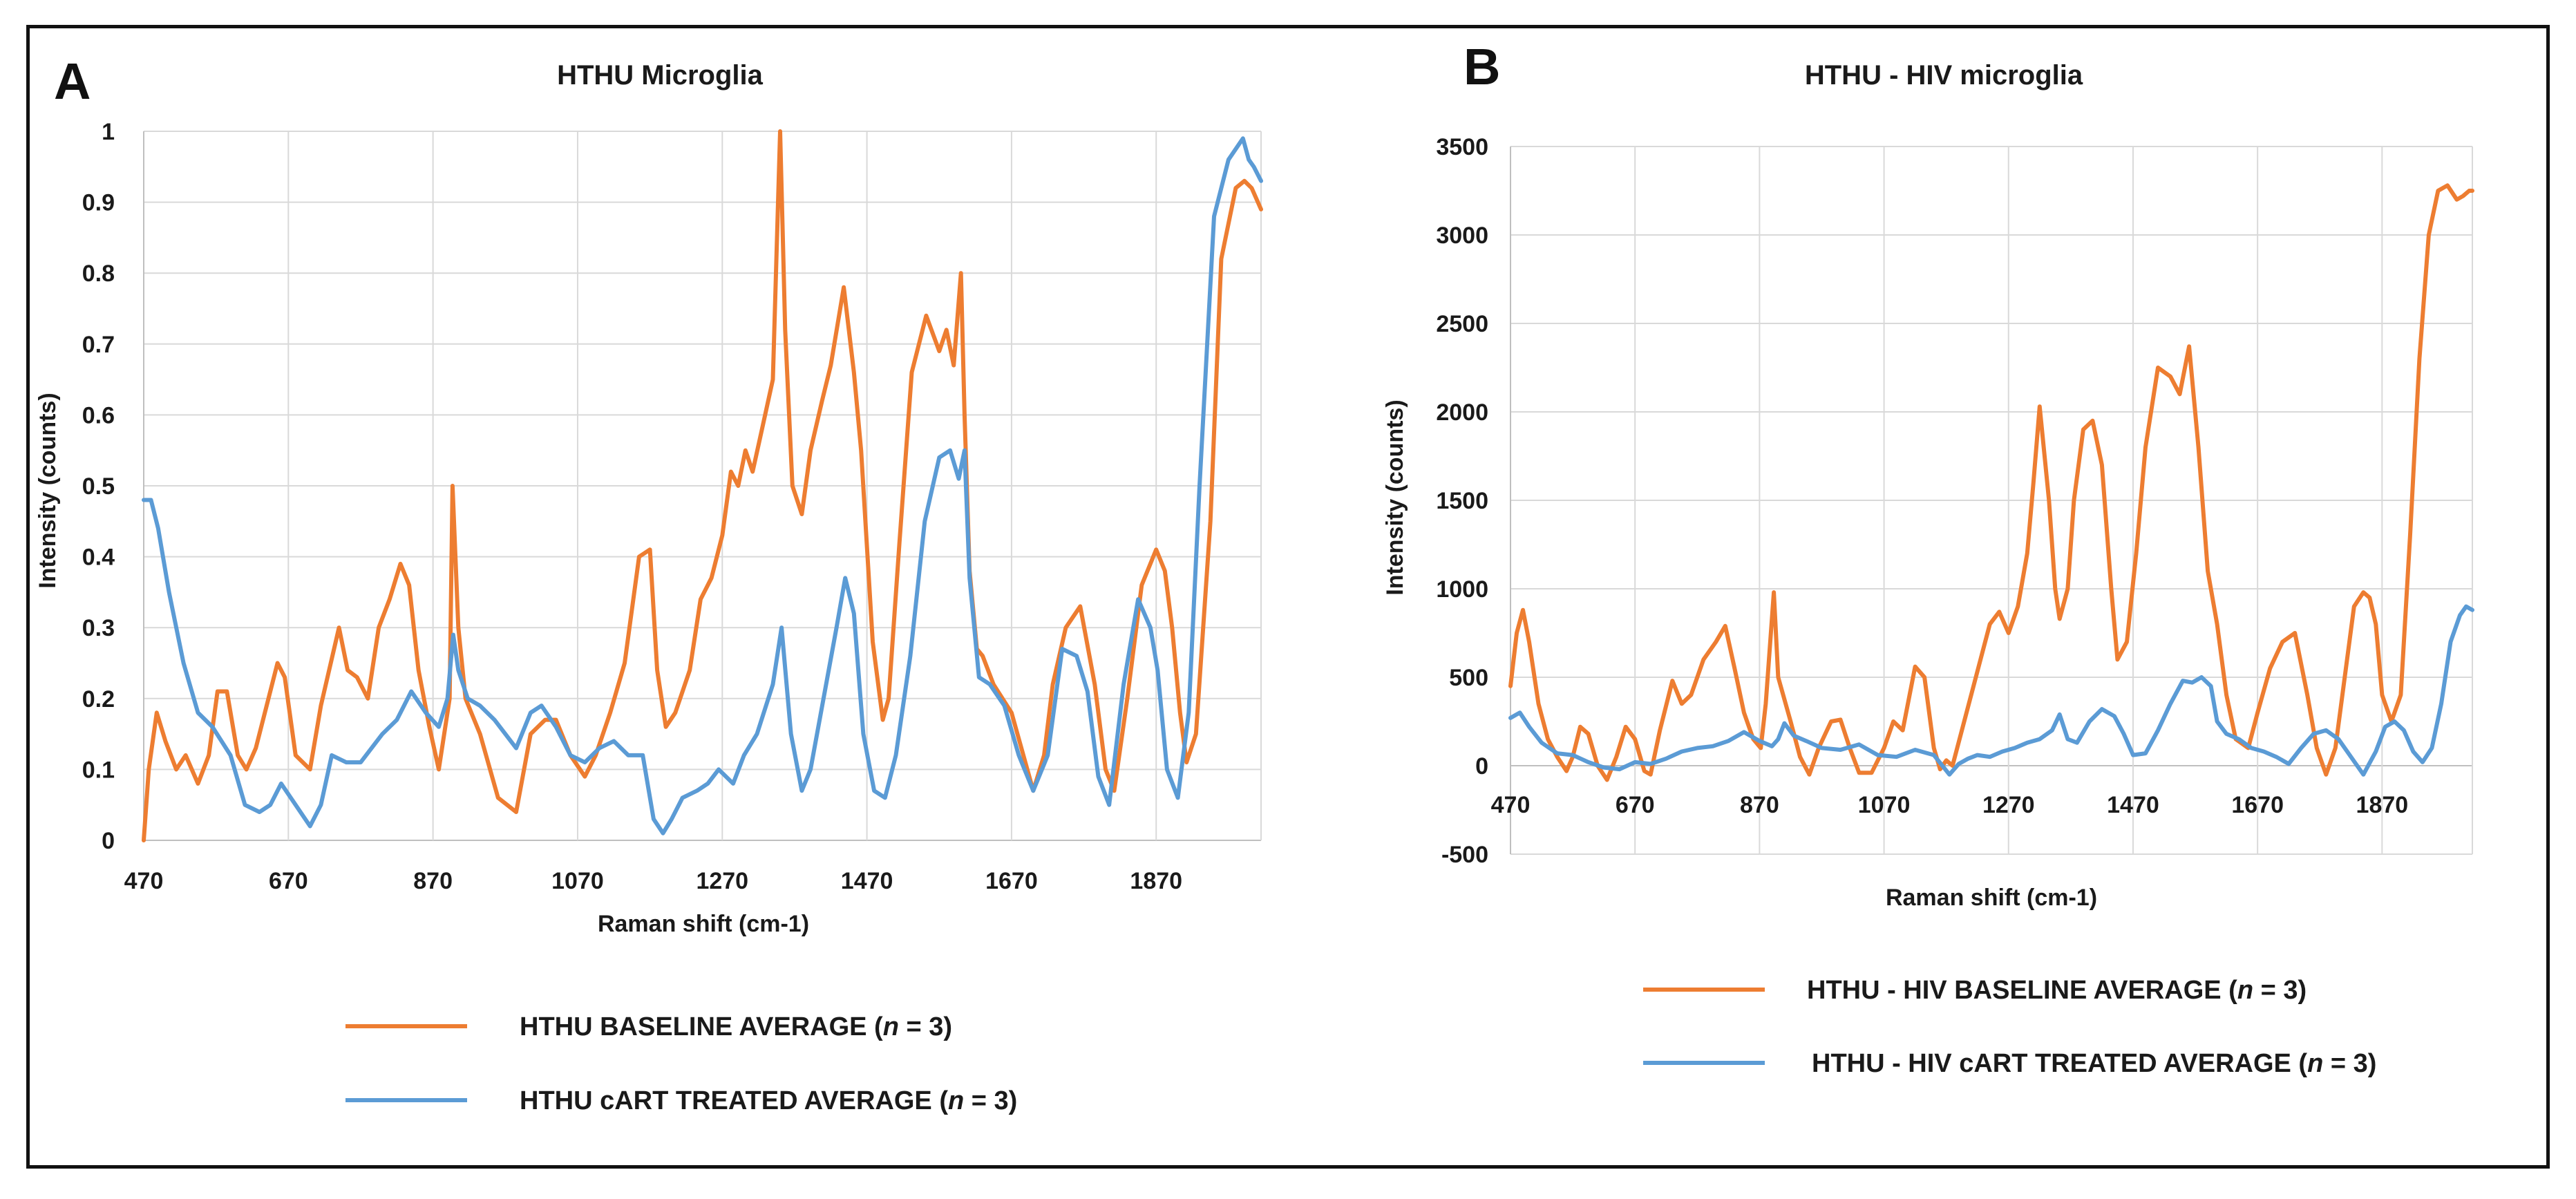 Image resolution: width=2576 pixels, height=1199 pixels. Describe the element at coordinates (98, 203) in the screenshot. I see `panel-a-y-tick-label: 0.9` at that location.